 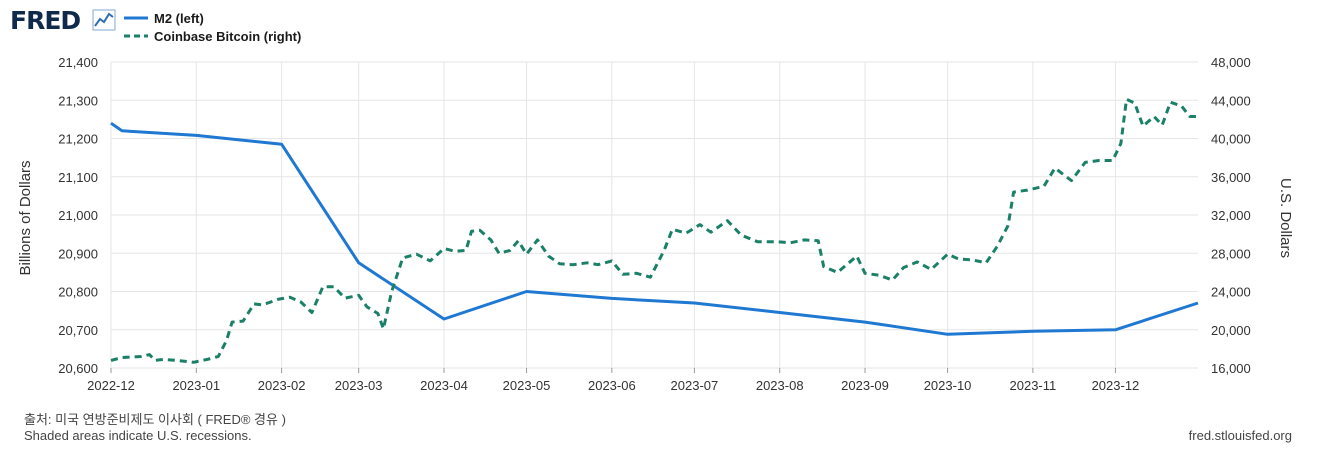 I want to click on x-tick-label: 2023-07, so click(x=695, y=385).